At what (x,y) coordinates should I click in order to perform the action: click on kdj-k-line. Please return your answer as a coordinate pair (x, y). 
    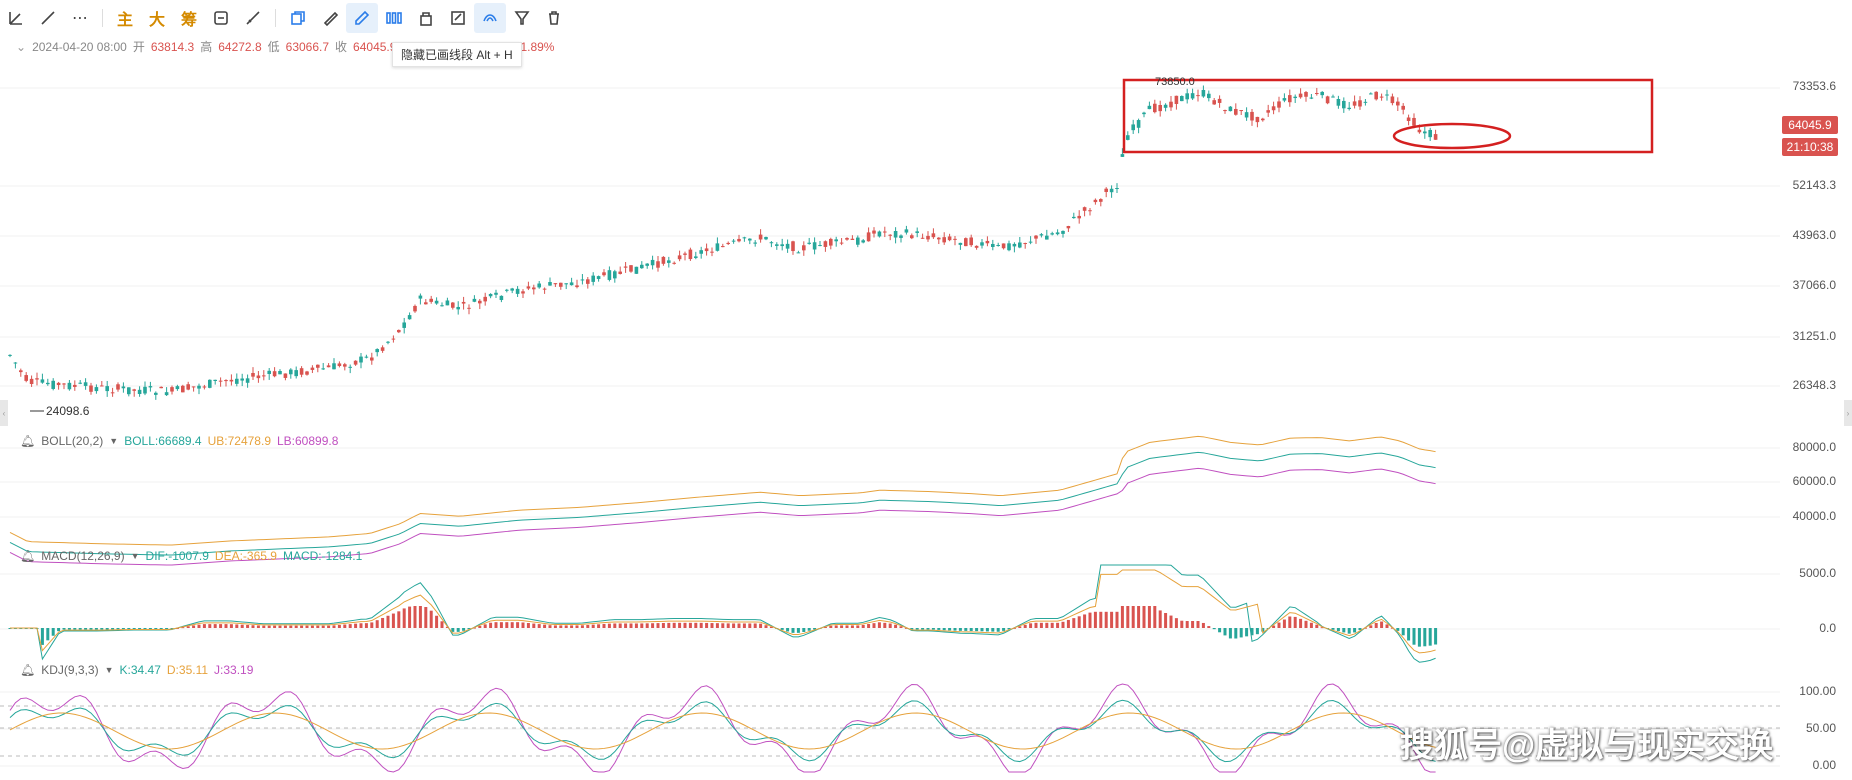
    Looking at the image, I should click on (722, 731).